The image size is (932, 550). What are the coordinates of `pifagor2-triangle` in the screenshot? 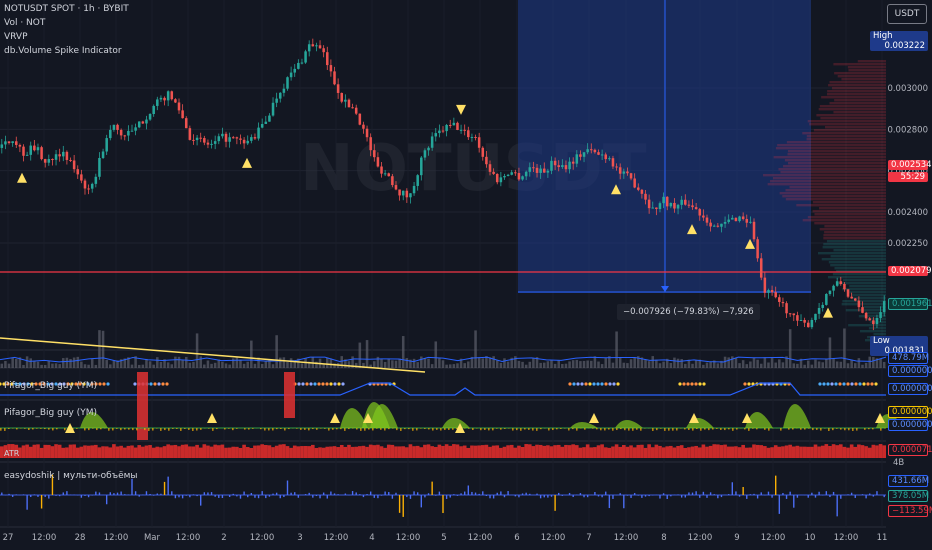 It's located at (460, 428).